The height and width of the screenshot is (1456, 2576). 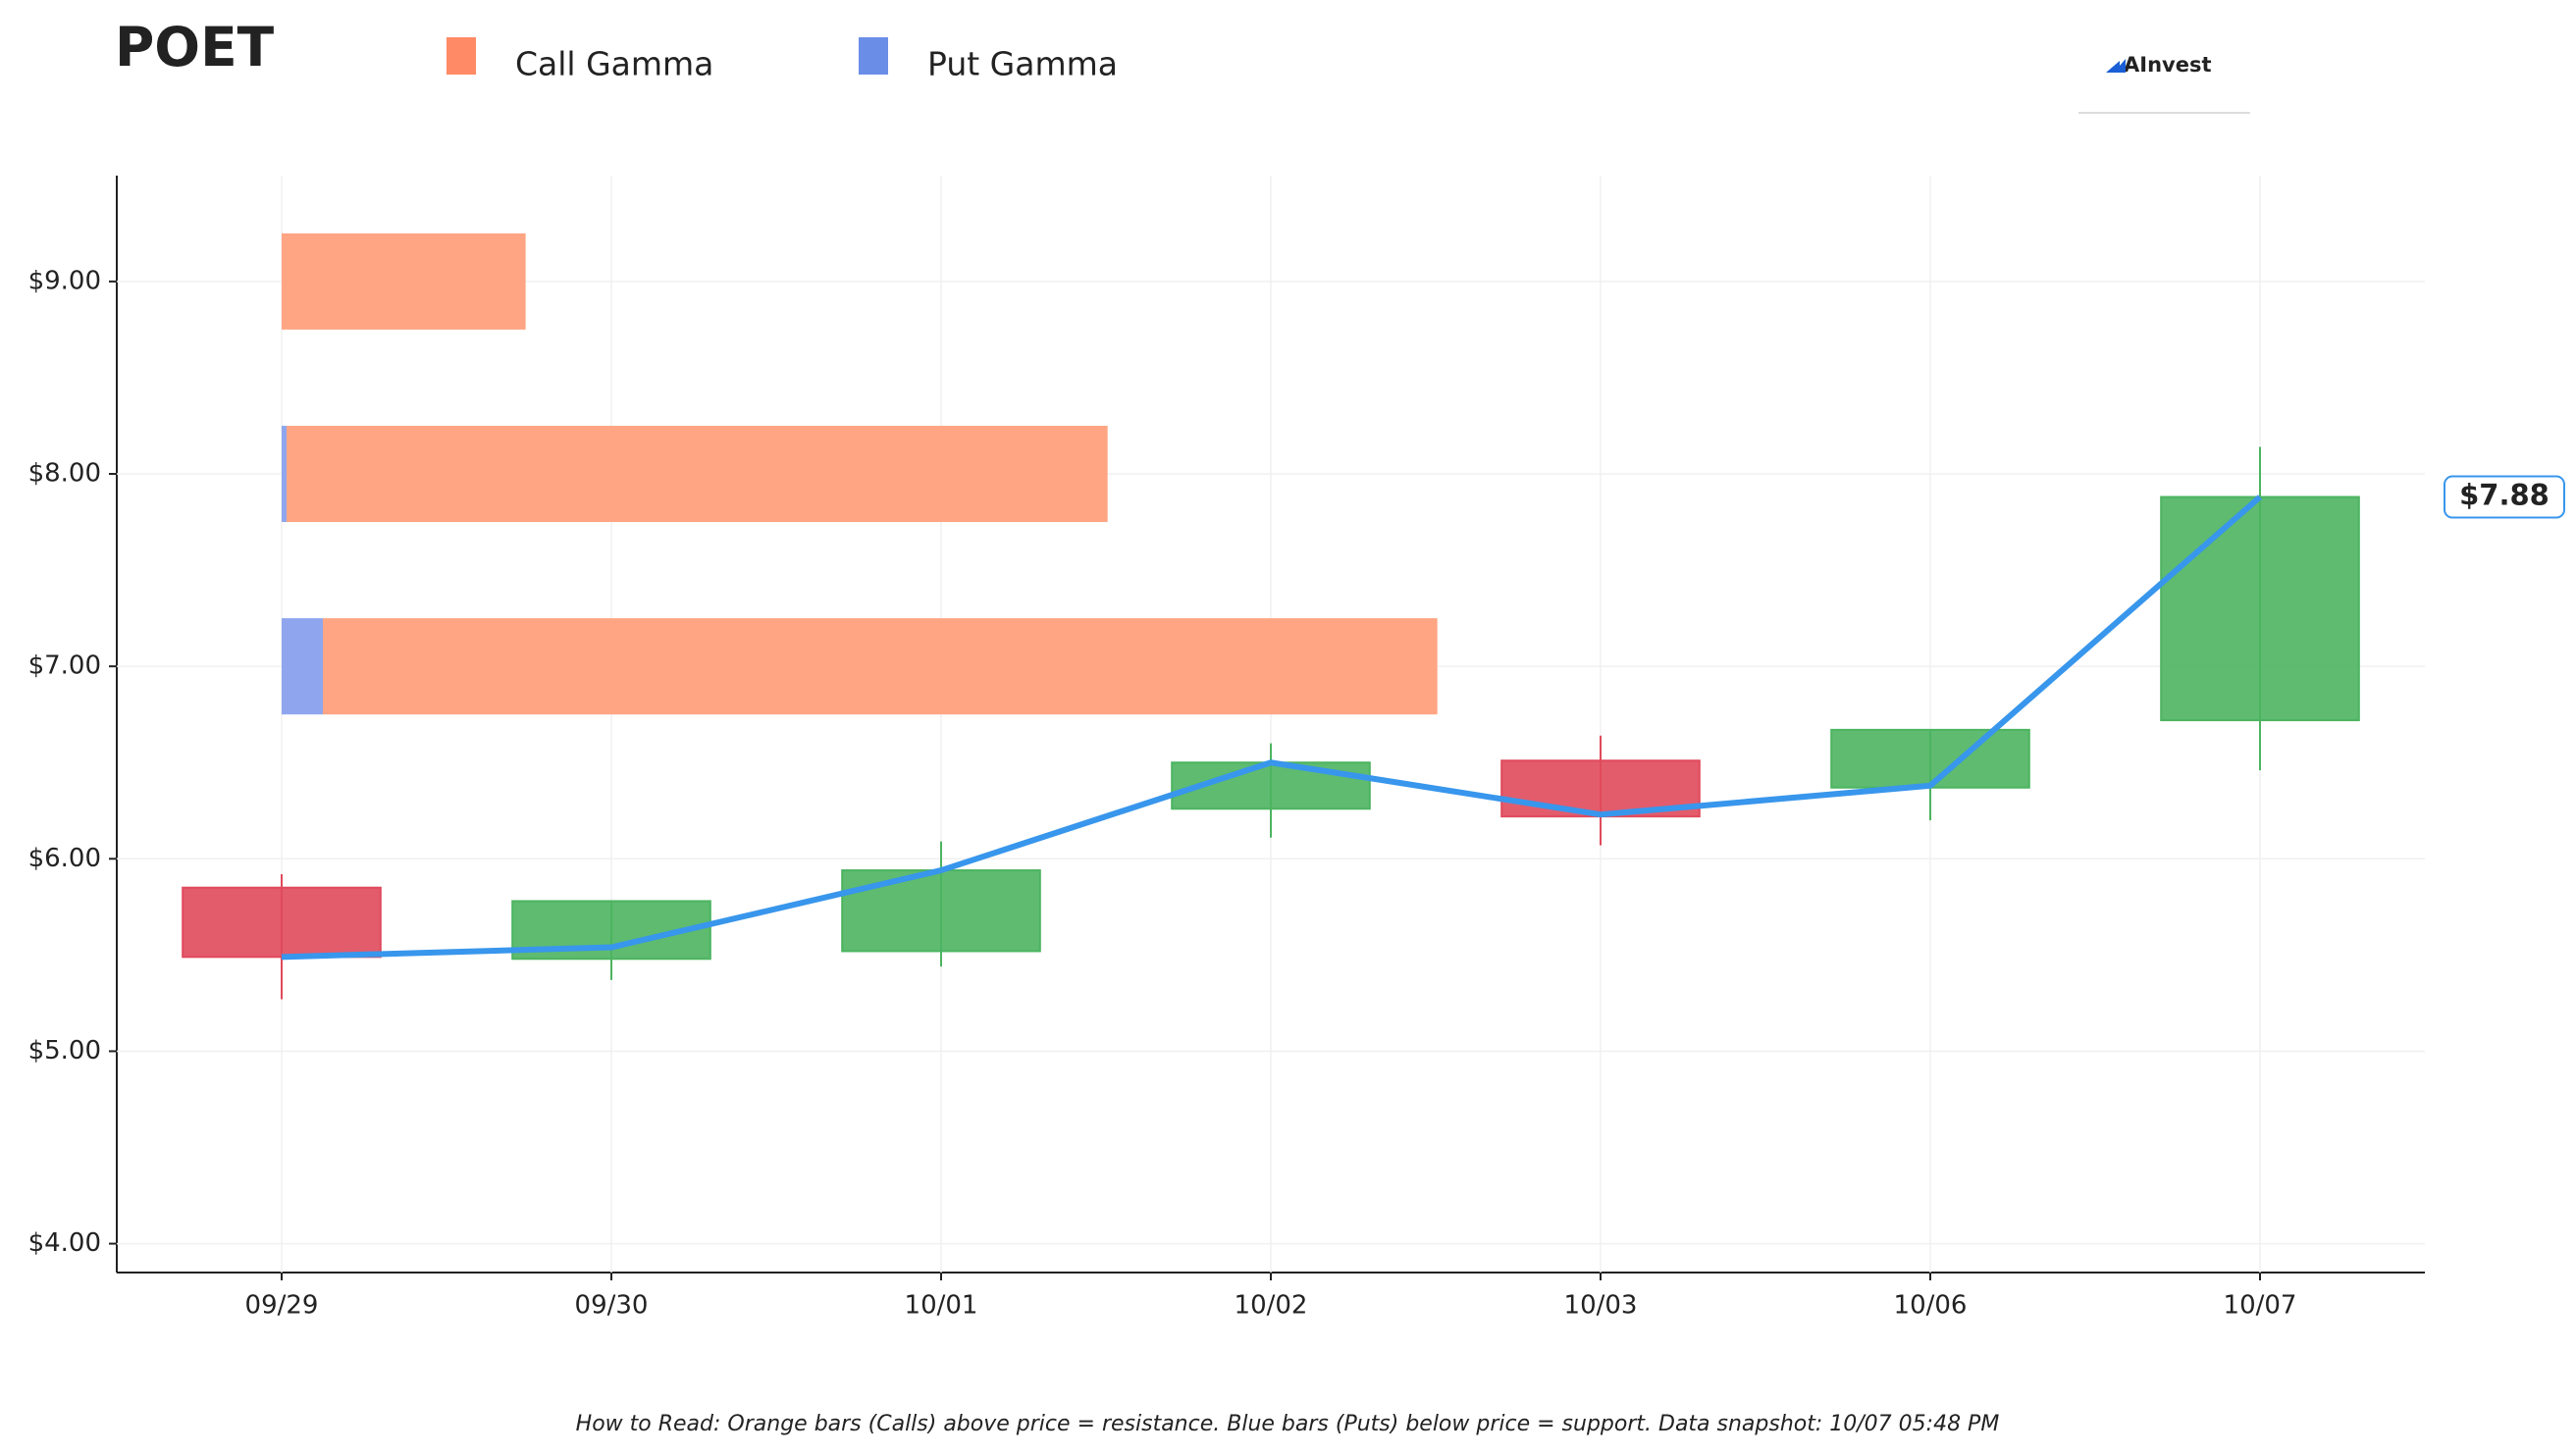 I want to click on y-tick-label: $6.00, so click(x=64, y=858).